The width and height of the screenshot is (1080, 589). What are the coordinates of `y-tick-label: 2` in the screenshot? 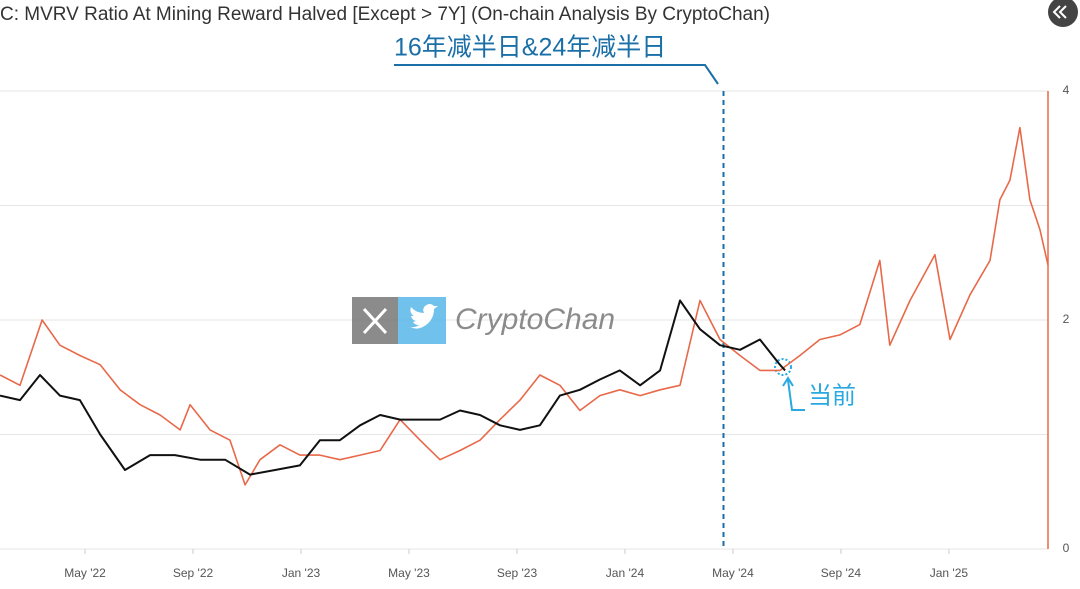 It's located at (1066, 319).